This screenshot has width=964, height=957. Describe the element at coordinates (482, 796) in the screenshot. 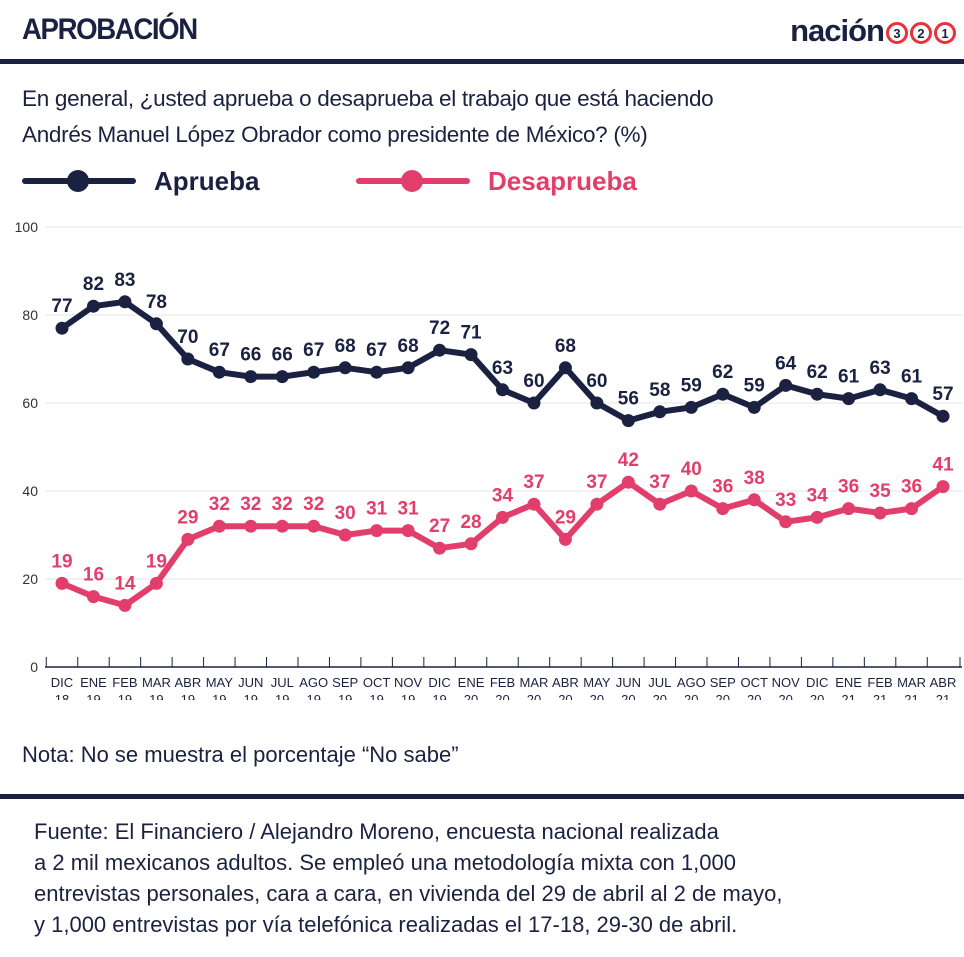

I see `footer-divider` at that location.